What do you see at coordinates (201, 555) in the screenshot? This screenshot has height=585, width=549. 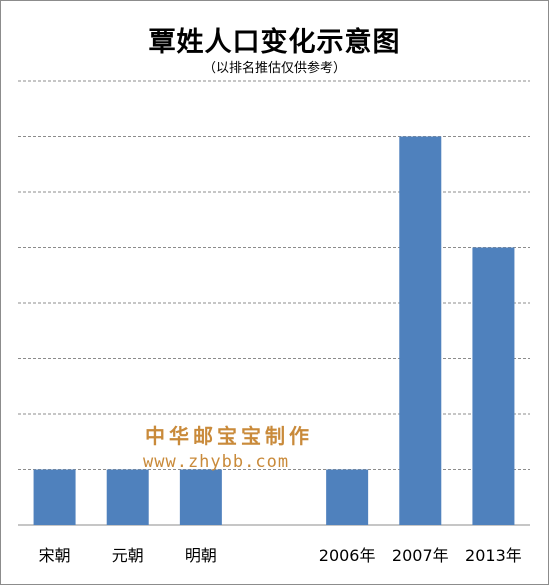 I see `x-tick-label: 明朝` at bounding box center [201, 555].